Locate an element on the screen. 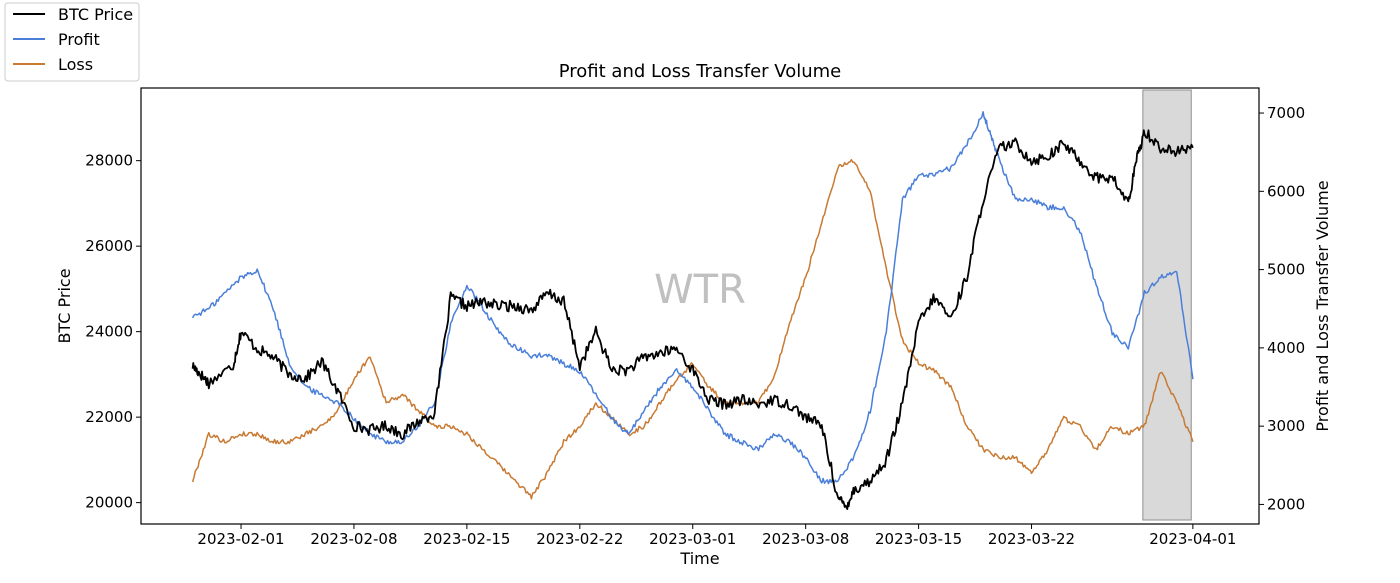 This screenshot has height=583, width=1400. x-tick-label: 2023-04-01 is located at coordinates (1192, 539).